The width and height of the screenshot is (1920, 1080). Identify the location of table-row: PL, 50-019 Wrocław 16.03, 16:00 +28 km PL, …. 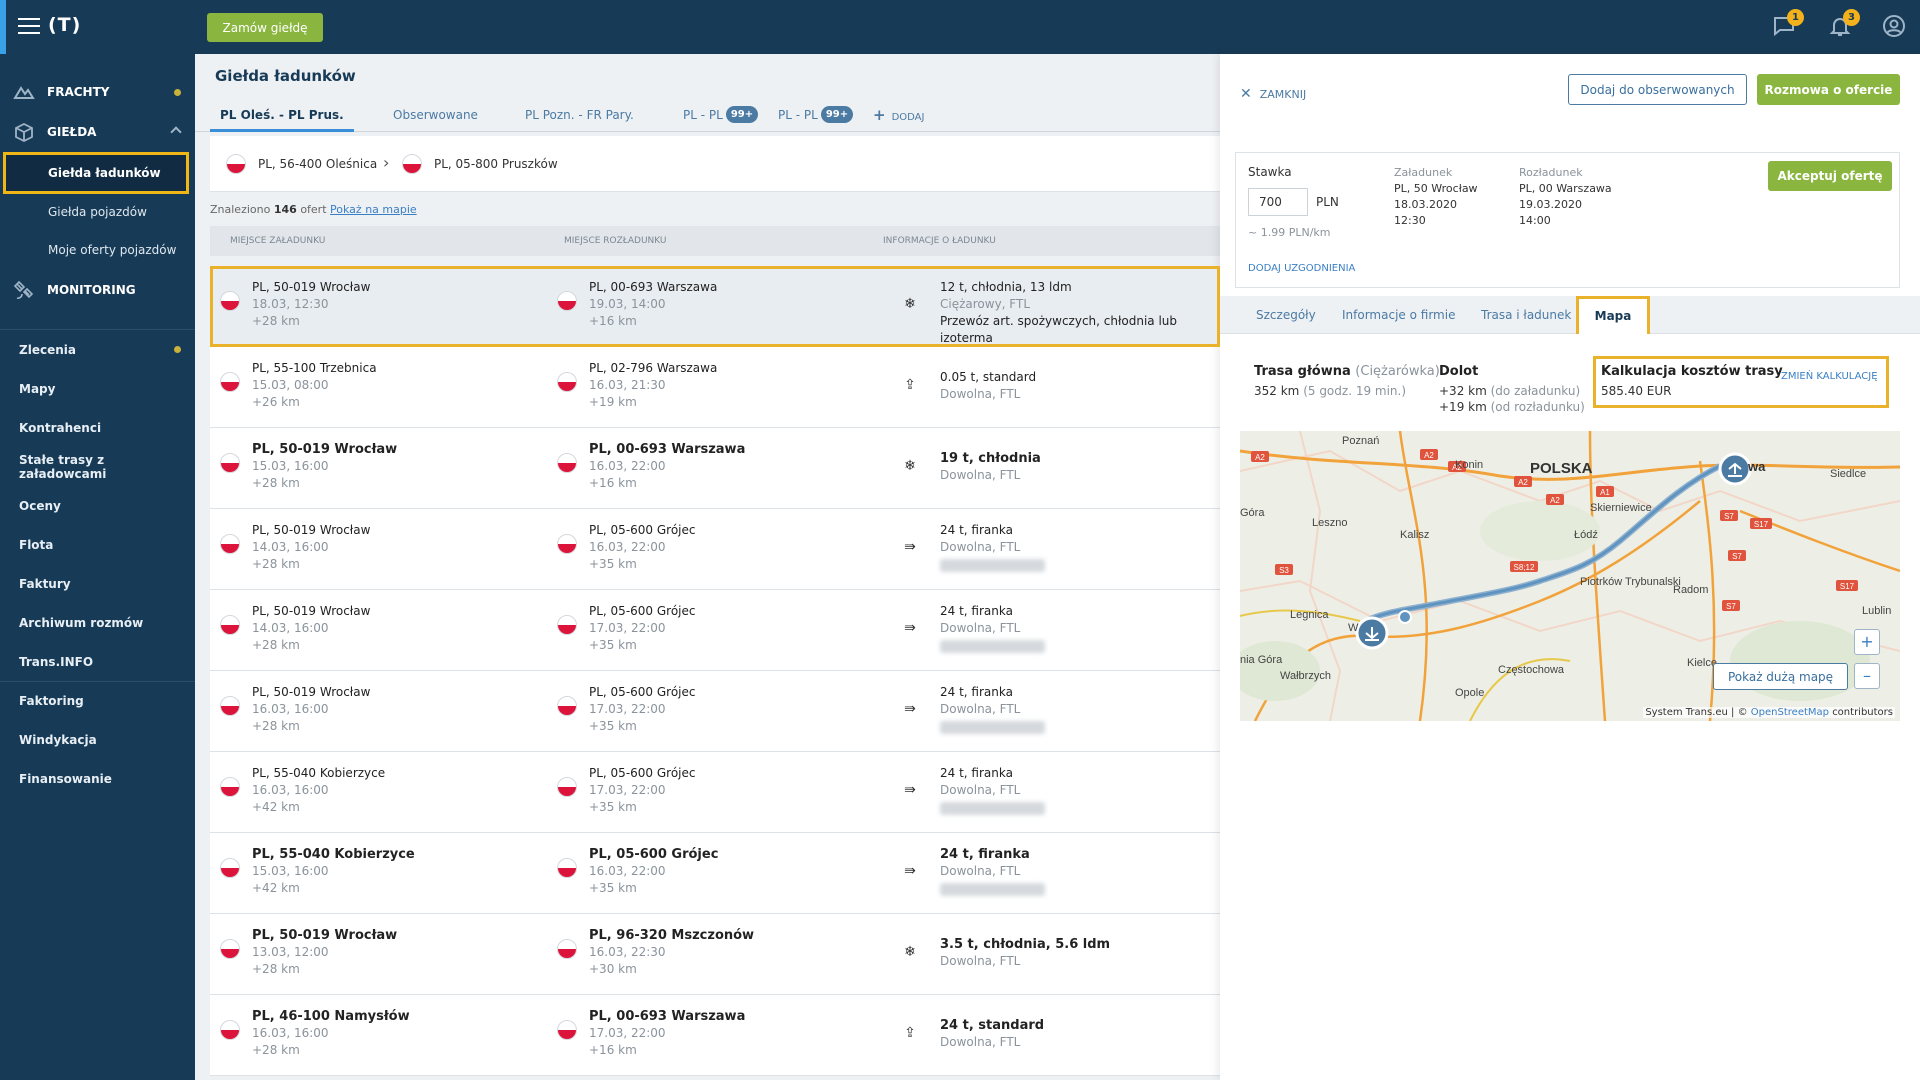
(715, 711).